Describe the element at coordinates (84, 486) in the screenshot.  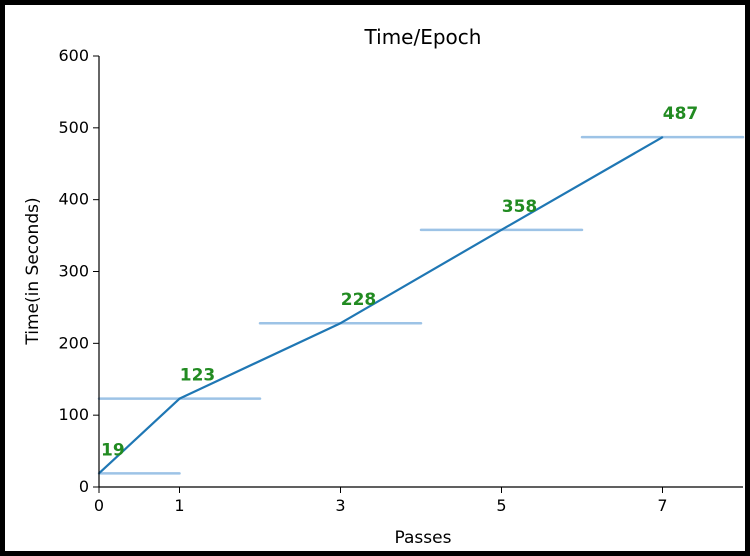
I see `y-tick-label: 0` at that location.